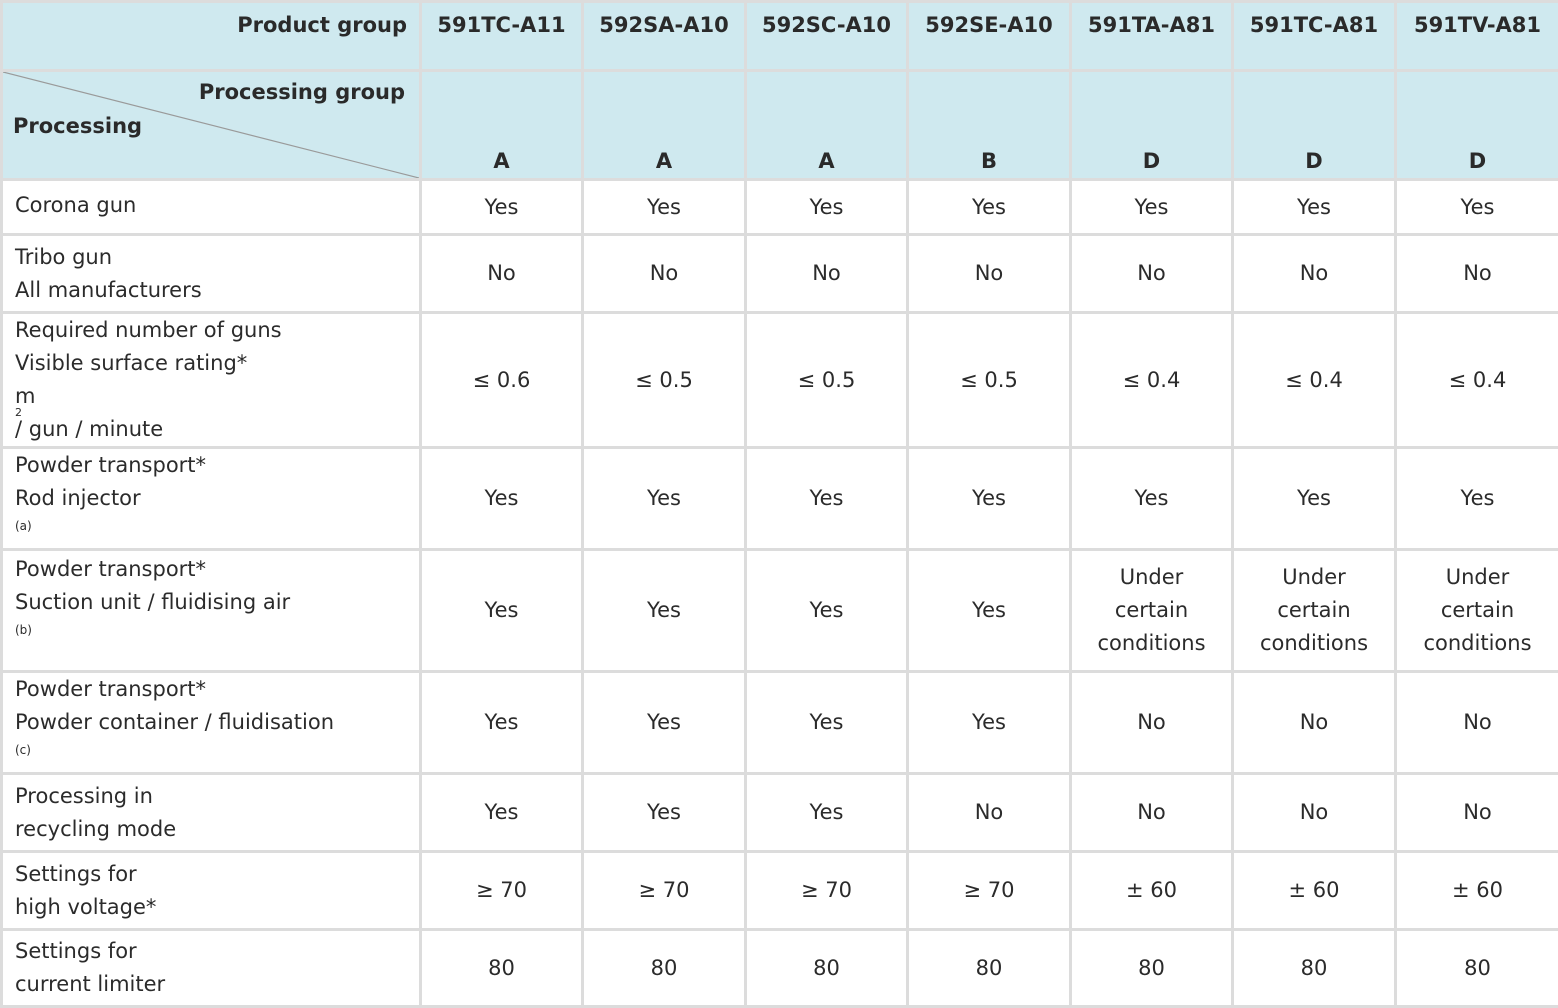 This screenshot has width=1558, height=1008. I want to click on product-header: 591TV-A81, so click(1477, 36).